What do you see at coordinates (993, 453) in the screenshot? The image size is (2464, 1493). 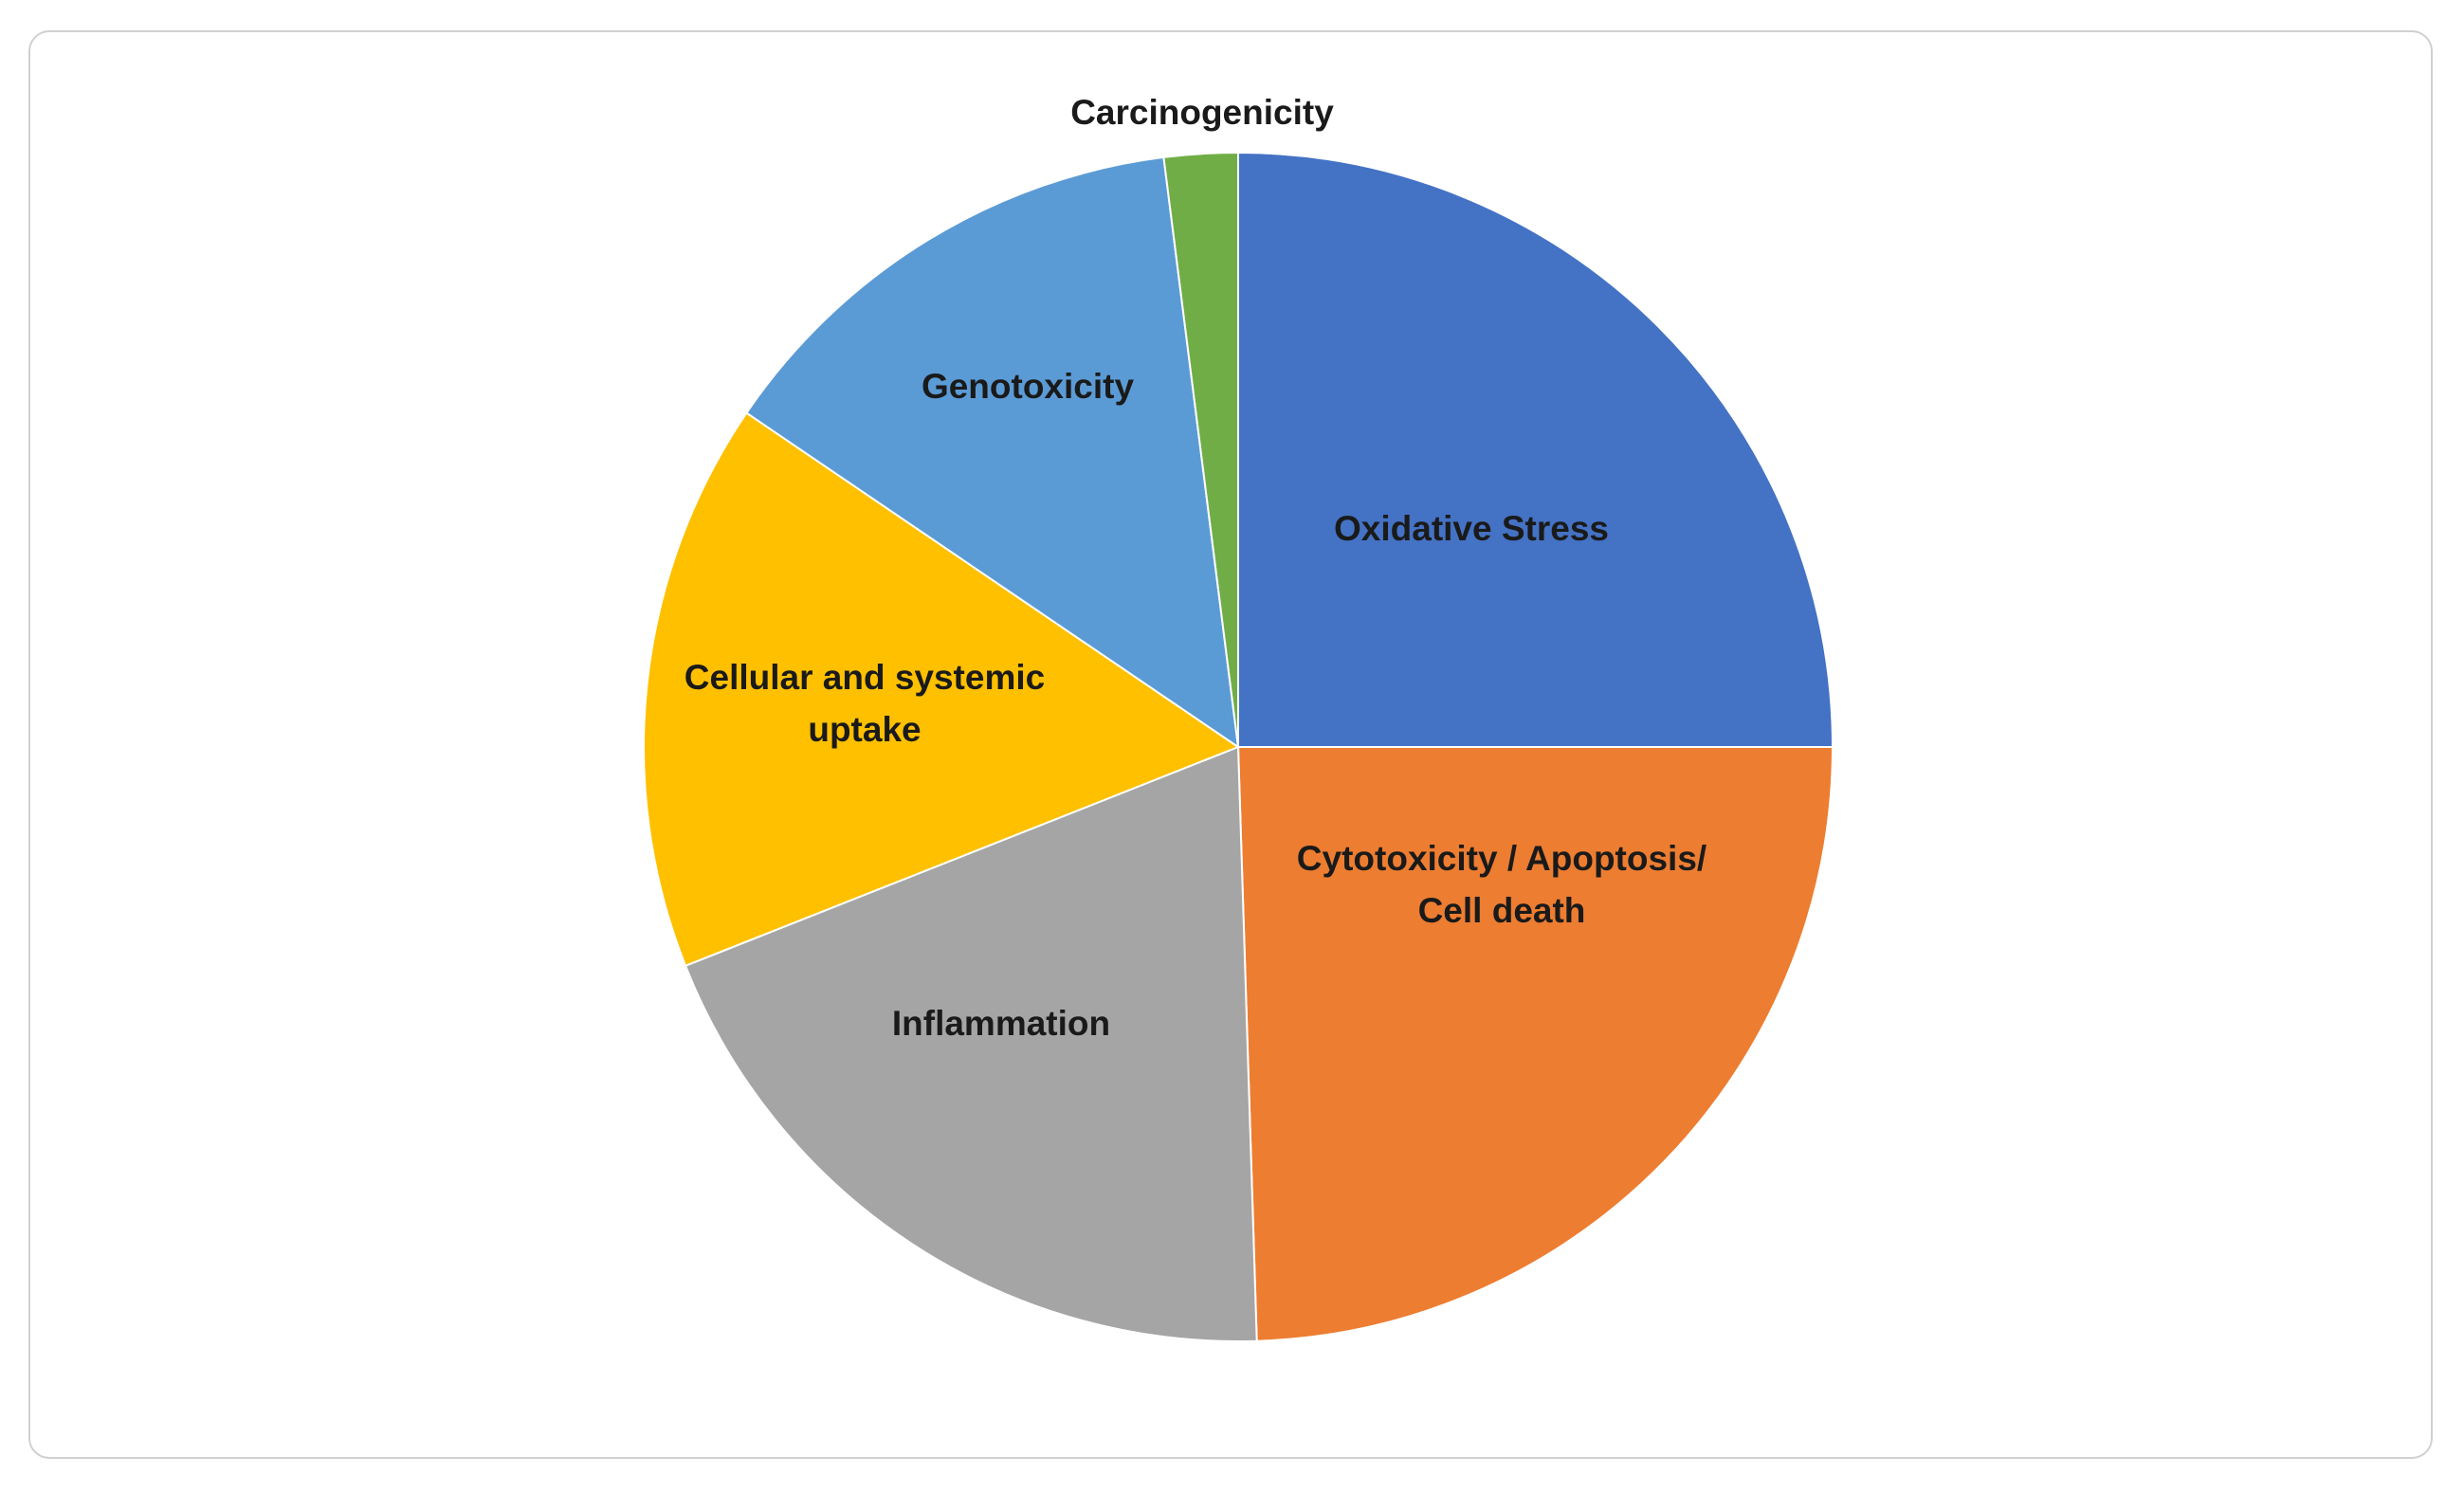 I see `pie-slice-genotoxicity` at bounding box center [993, 453].